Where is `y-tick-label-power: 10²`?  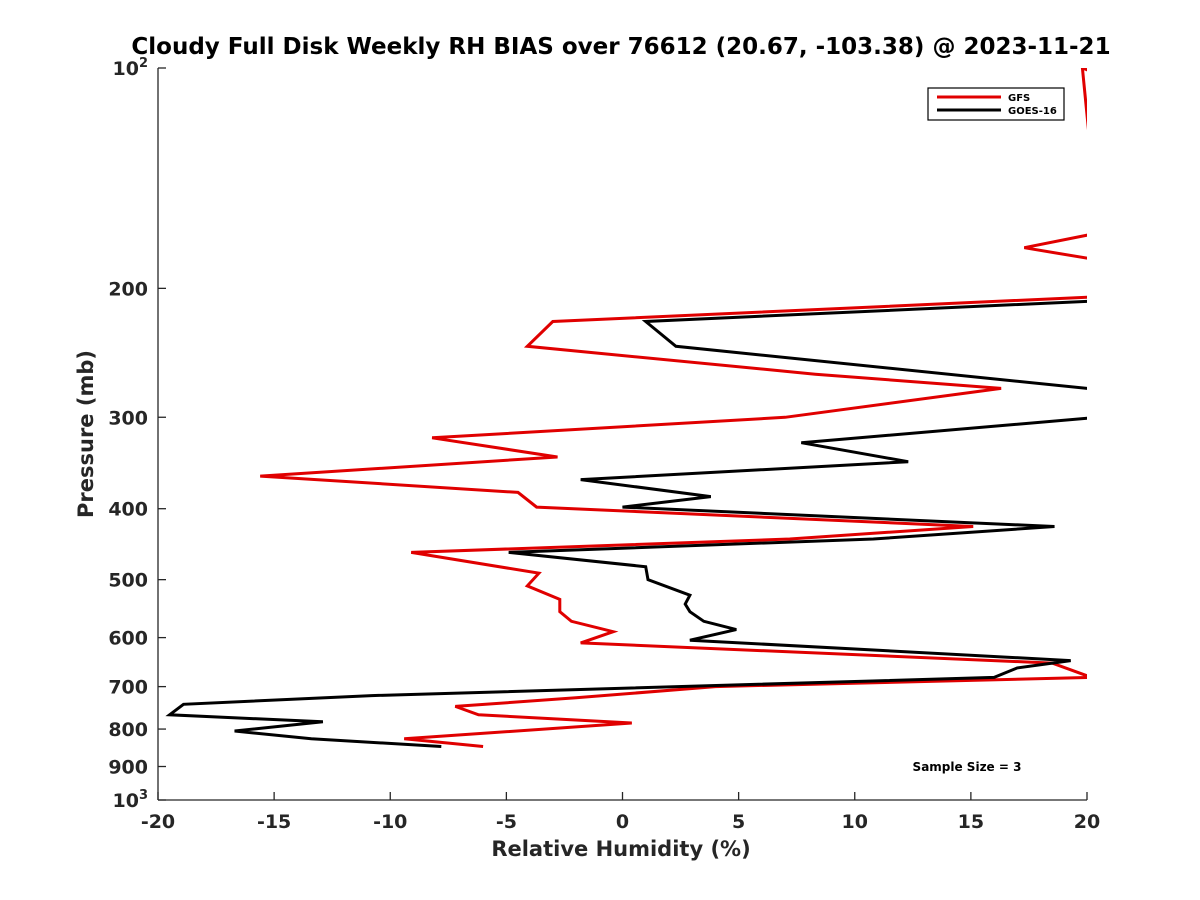 y-tick-label-power: 10² is located at coordinates (131, 68).